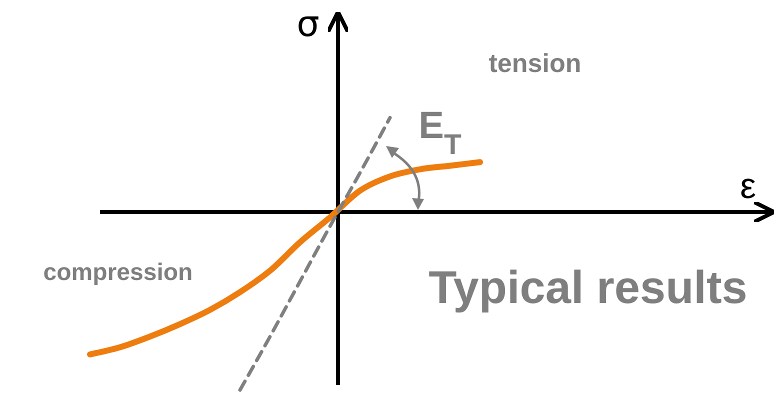  What do you see at coordinates (118, 272) in the screenshot?
I see `annotation: compression` at bounding box center [118, 272].